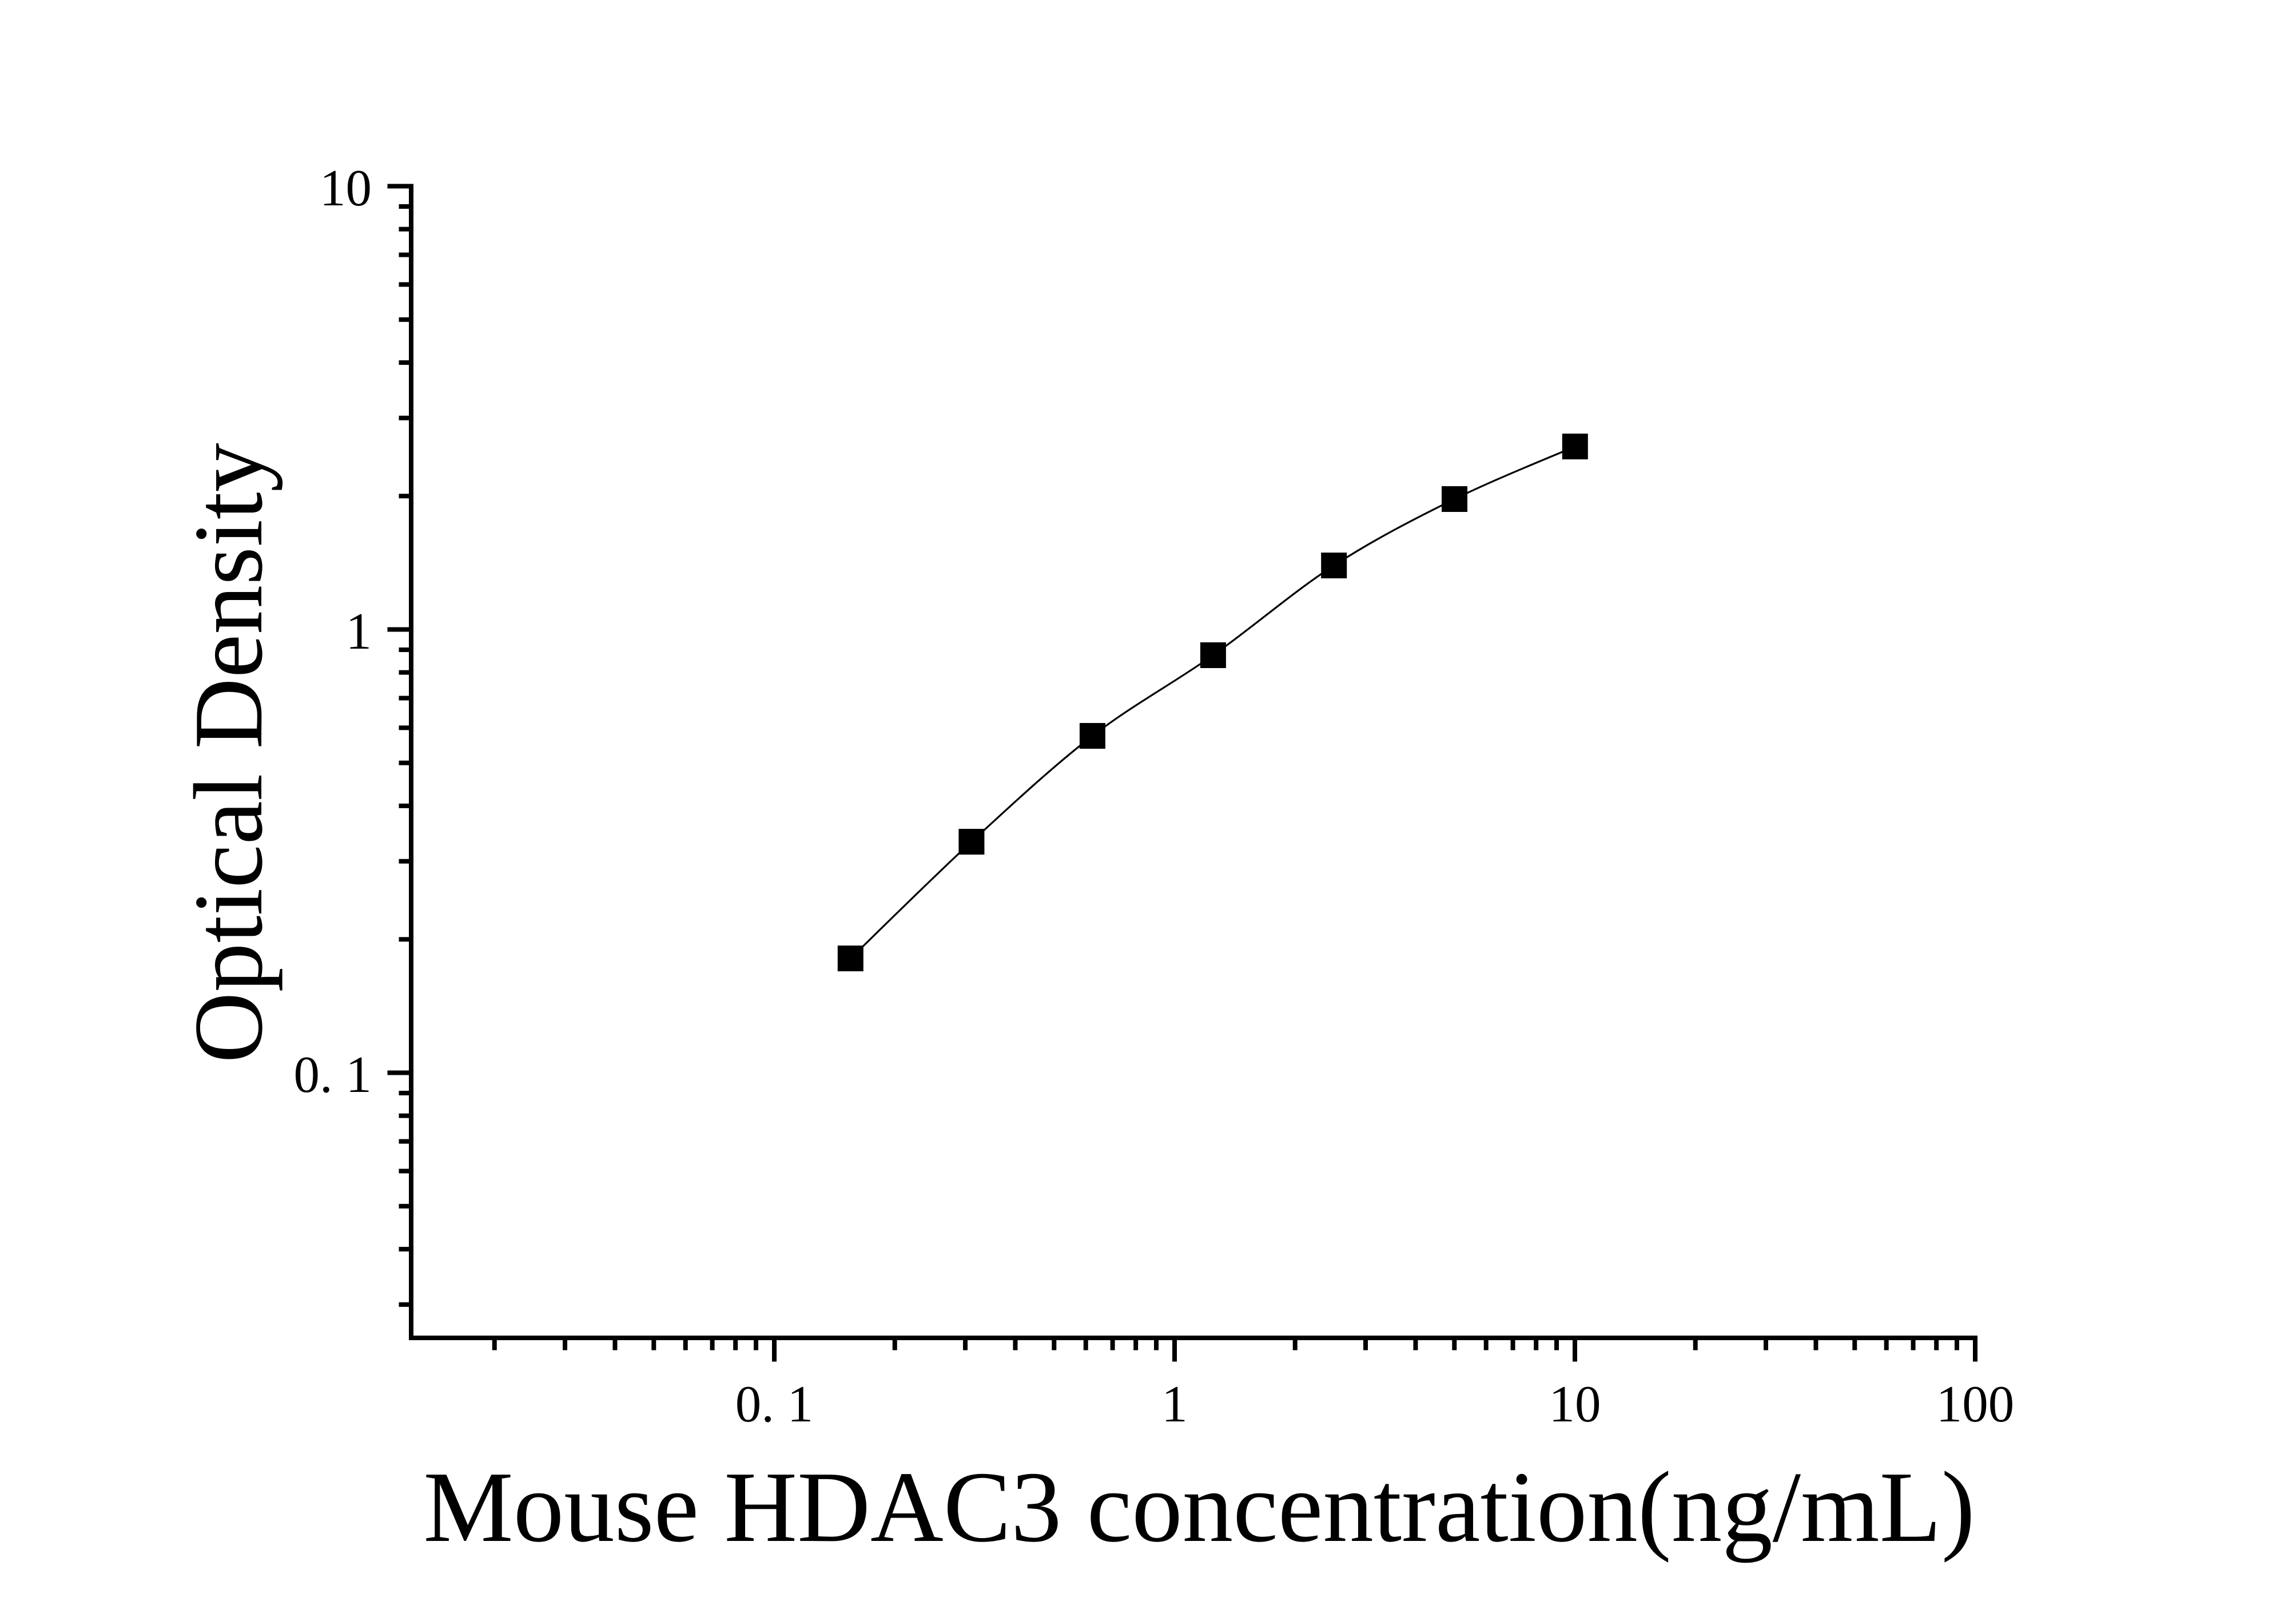 This screenshot has height=1605, width=2296. What do you see at coordinates (229, 753) in the screenshot?
I see `svg-text: Optical Density` at bounding box center [229, 753].